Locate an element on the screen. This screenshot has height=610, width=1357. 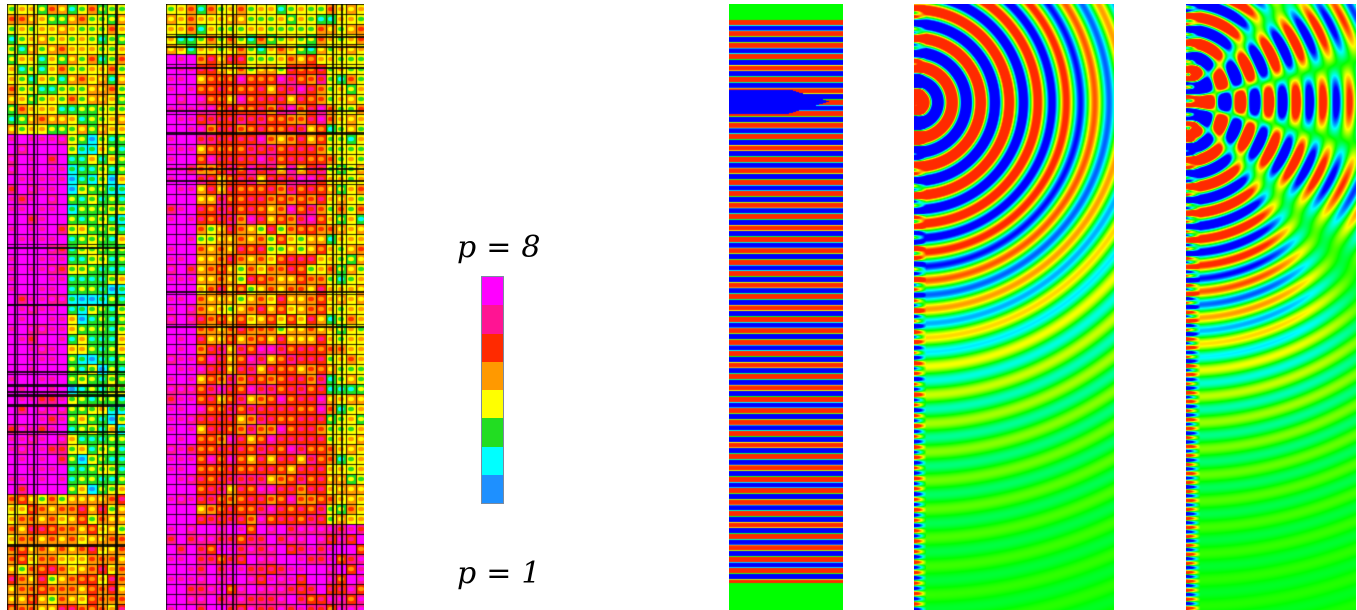
legend-top-equals: = is located at coordinates (499, 247).